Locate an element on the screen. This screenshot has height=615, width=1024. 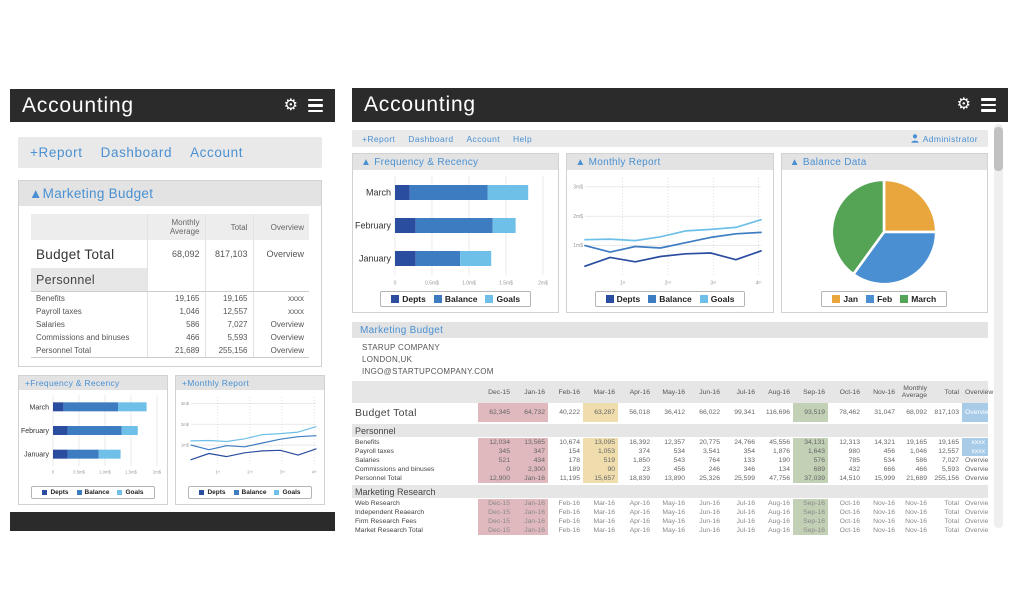
budget-total-row: Budget Total 68,092 817,103 Overview is located at coordinates (170, 254).